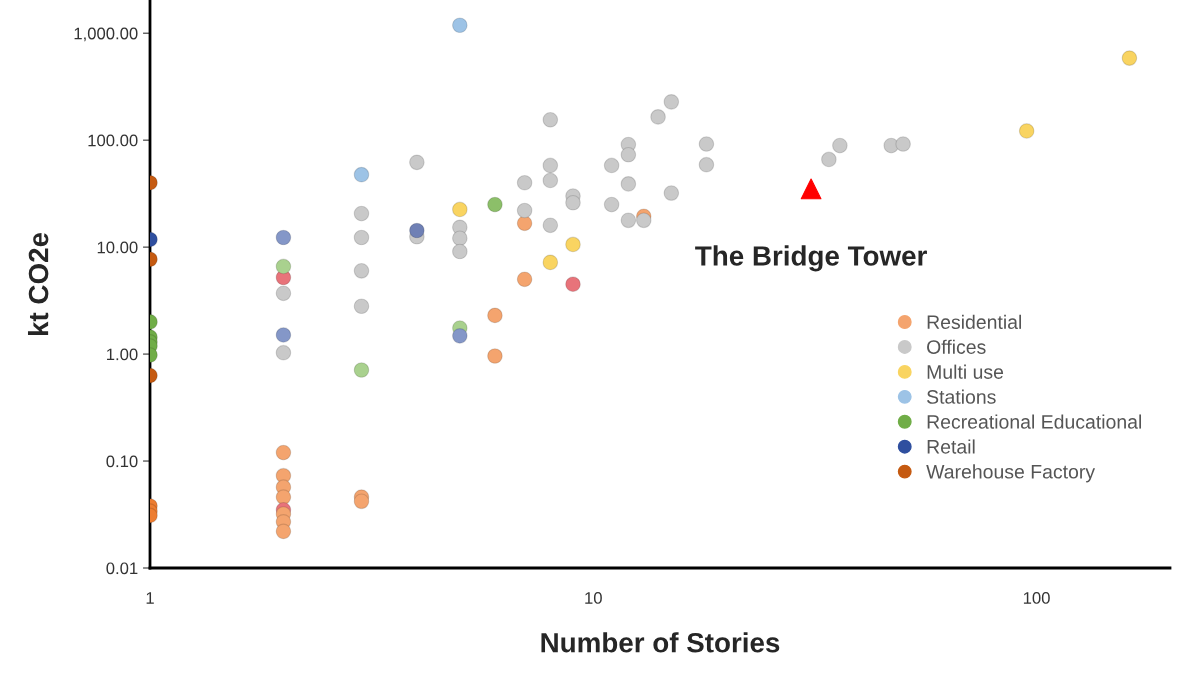  Describe the element at coordinates (1034, 421) in the screenshot. I see `legend-label: Recreational Educational` at that location.